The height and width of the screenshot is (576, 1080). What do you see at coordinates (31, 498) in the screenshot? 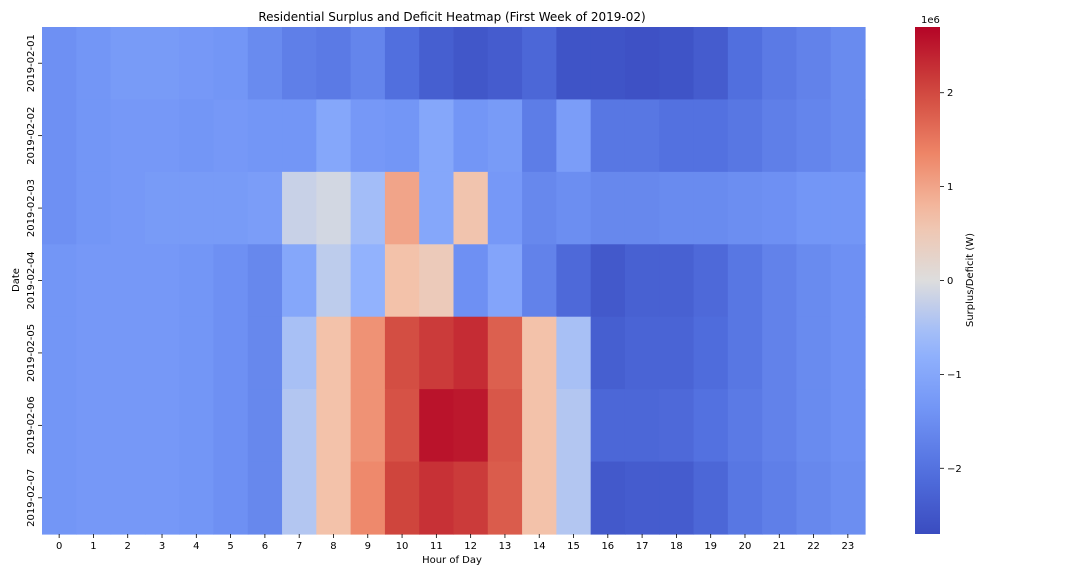
I see `y-tick-label: 2019-02-07` at bounding box center [31, 498].